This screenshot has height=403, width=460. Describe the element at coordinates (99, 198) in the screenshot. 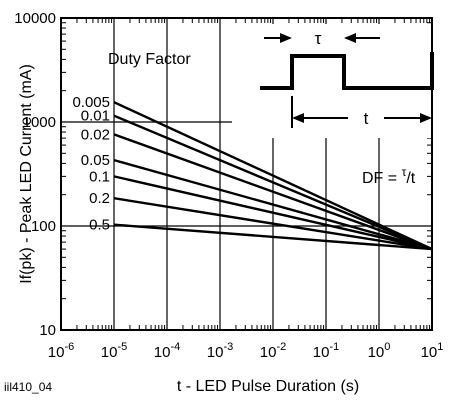

I see `series-label: 0.2` at that location.